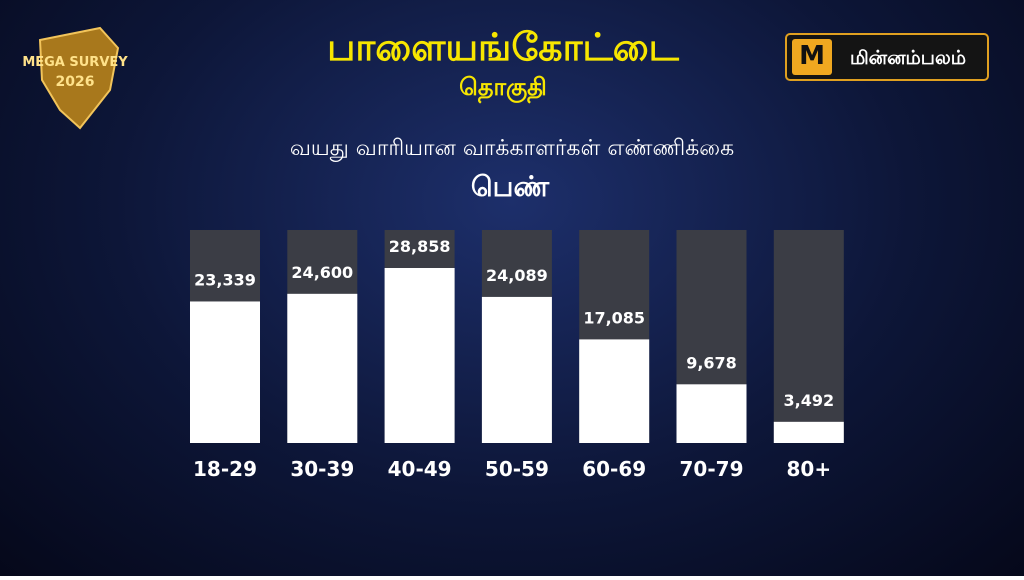 Image resolution: width=1024 pixels, height=580 pixels. I want to click on value-label: 17,085, so click(614, 317).